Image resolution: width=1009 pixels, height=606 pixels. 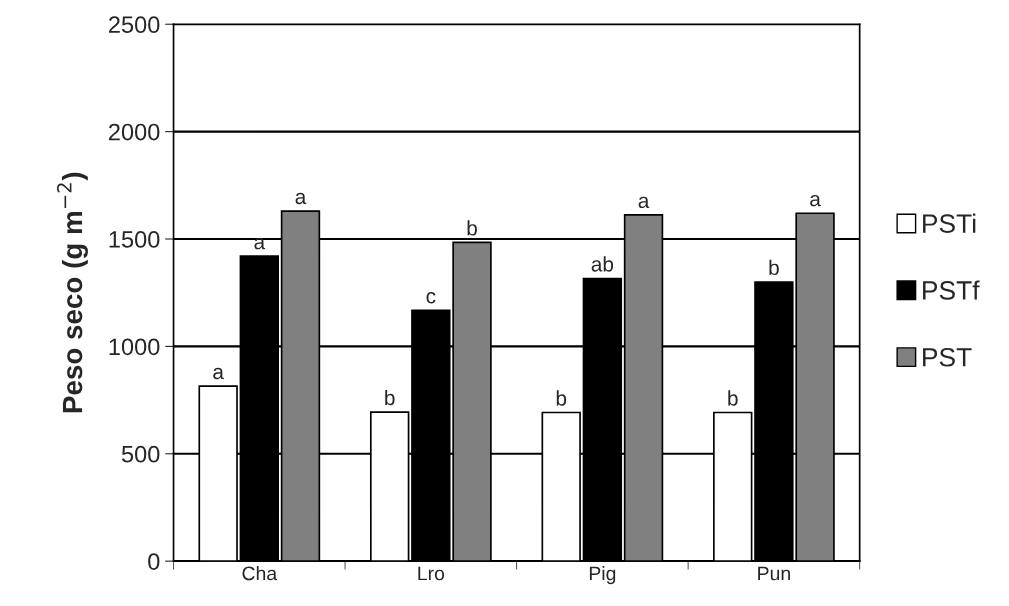 What do you see at coordinates (602, 264) in the screenshot?
I see `data-label: ab` at bounding box center [602, 264].